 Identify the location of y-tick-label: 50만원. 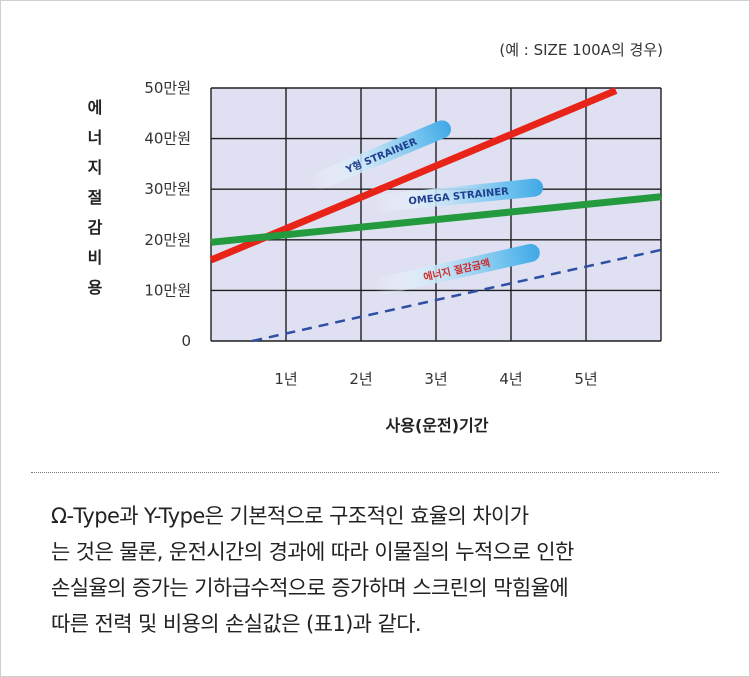
(167, 88).